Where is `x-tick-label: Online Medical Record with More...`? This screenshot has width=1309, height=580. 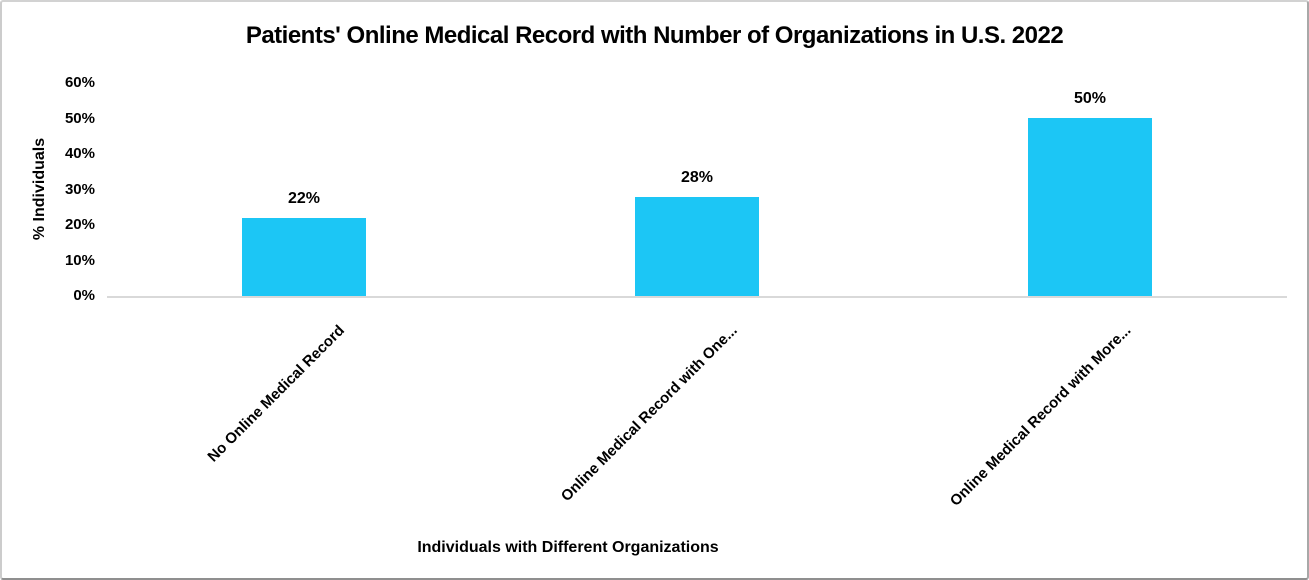
x-tick-label: Online Medical Record with More... is located at coordinates (1040, 416).